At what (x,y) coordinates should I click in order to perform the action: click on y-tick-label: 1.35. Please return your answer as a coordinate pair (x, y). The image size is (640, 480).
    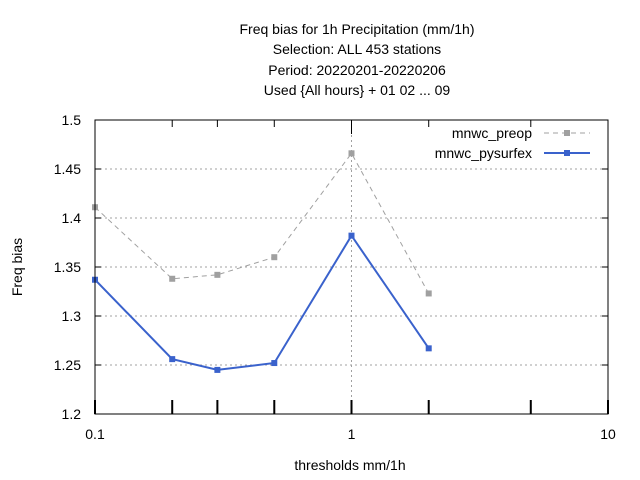
    Looking at the image, I should click on (67, 267).